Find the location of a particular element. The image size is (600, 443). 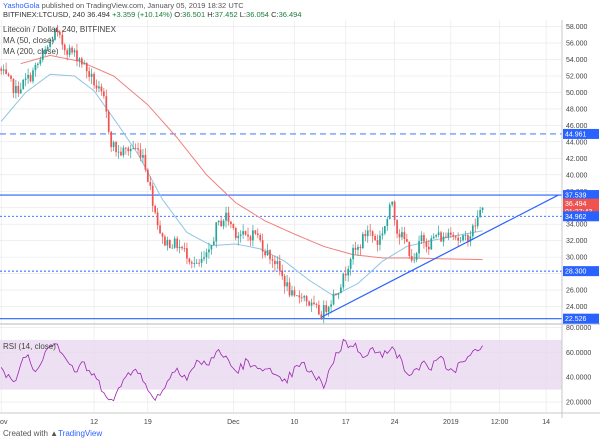

price-tick-label: 30.000 is located at coordinates (577, 258).